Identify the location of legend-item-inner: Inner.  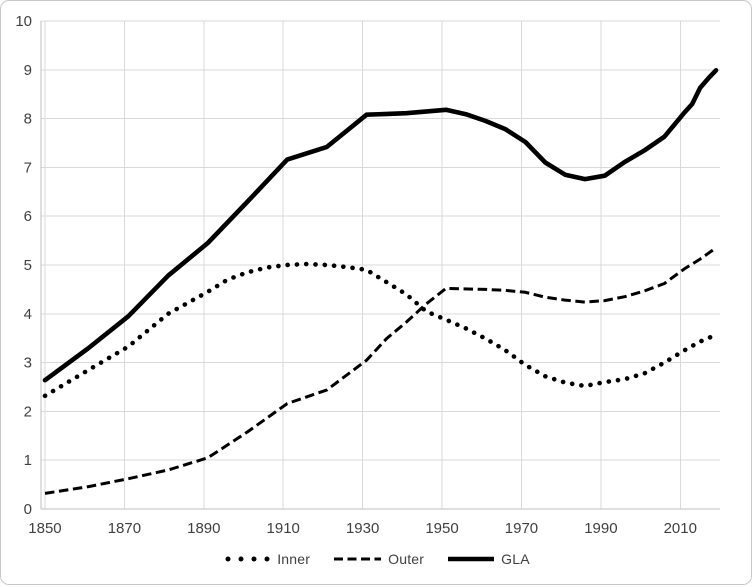
(267, 559).